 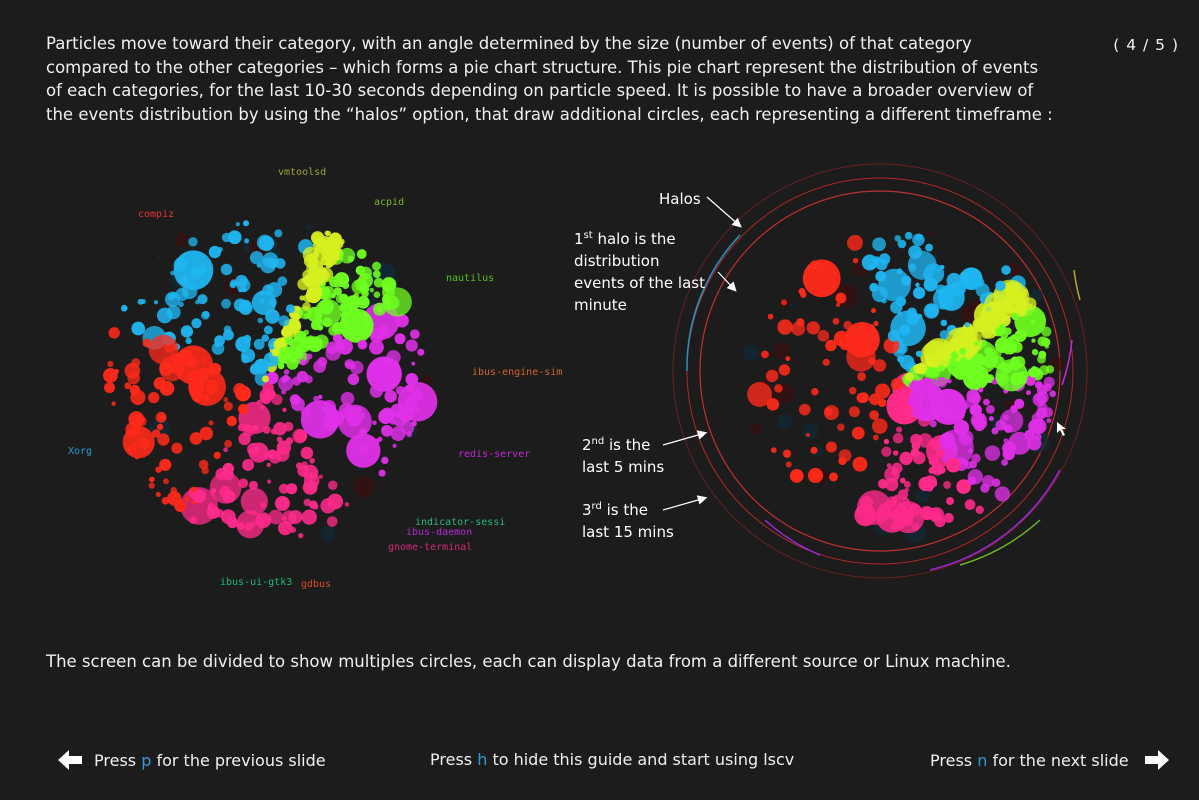 What do you see at coordinates (639, 283) in the screenshot?
I see `first-halo-line3: events of the last` at bounding box center [639, 283].